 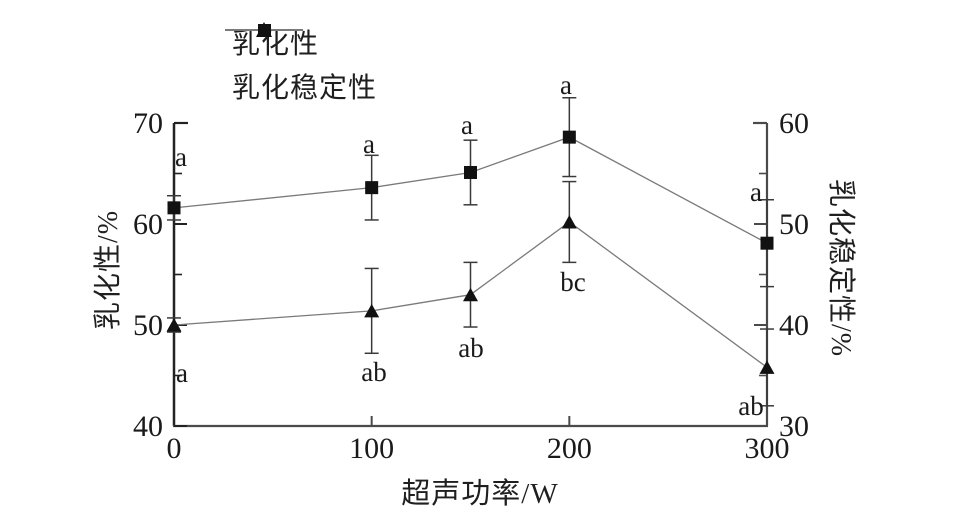 What do you see at coordinates (480, 494) in the screenshot?
I see `x-axis-title: 超声功率/W` at bounding box center [480, 494].